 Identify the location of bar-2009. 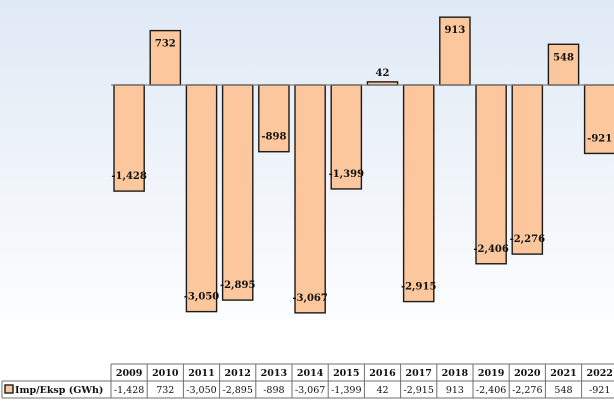
(129, 138).